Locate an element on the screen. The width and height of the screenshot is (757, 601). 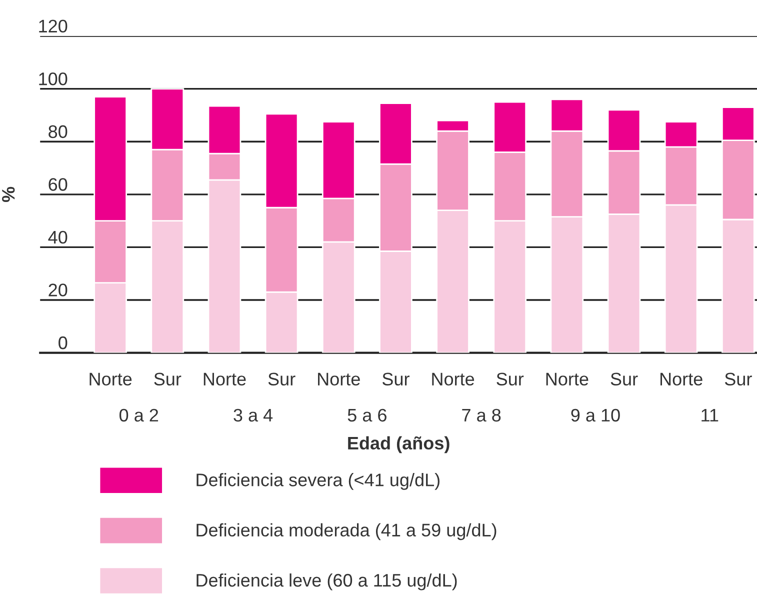
legend-label: Deficiencia moderada (41 a 59 ug/dL) is located at coordinates (346, 531).